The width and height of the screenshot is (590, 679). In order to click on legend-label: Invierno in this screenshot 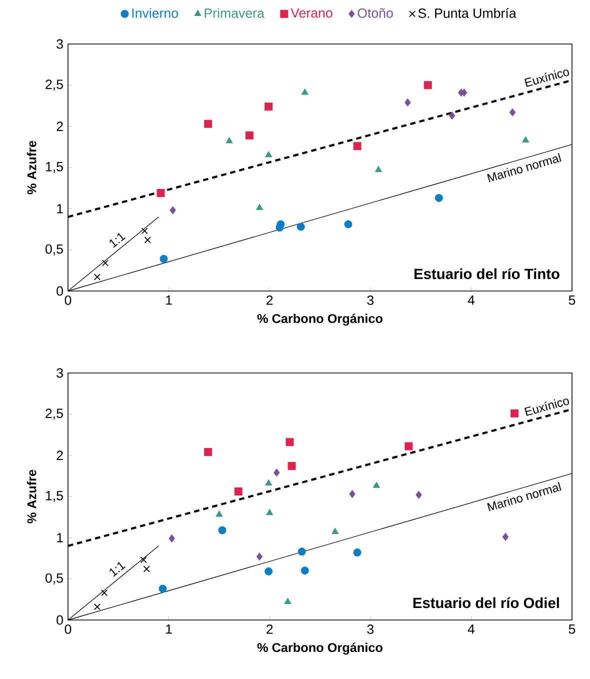, I will do `click(155, 13)`.